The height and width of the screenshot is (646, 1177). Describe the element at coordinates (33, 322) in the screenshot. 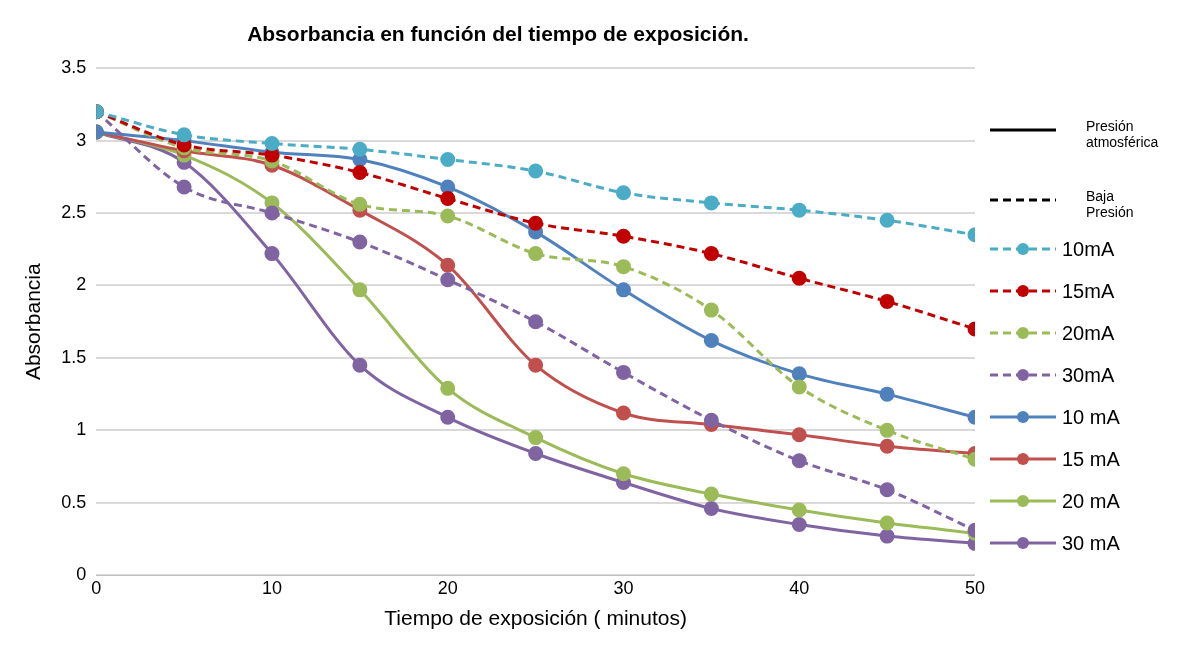

I see `y-axis-title: Absorbancia` at that location.